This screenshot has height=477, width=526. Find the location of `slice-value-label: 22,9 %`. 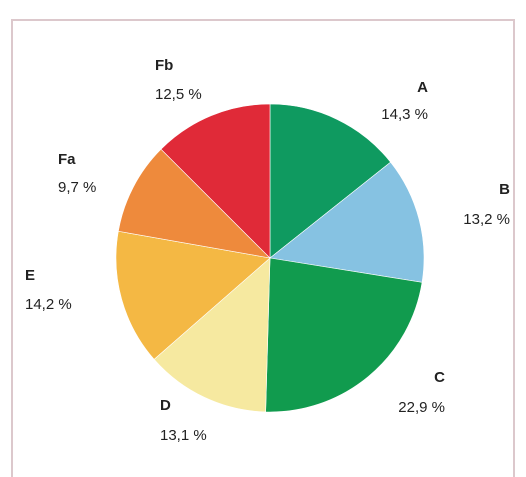

slice-value-label: 22,9 % is located at coordinates (421, 407).